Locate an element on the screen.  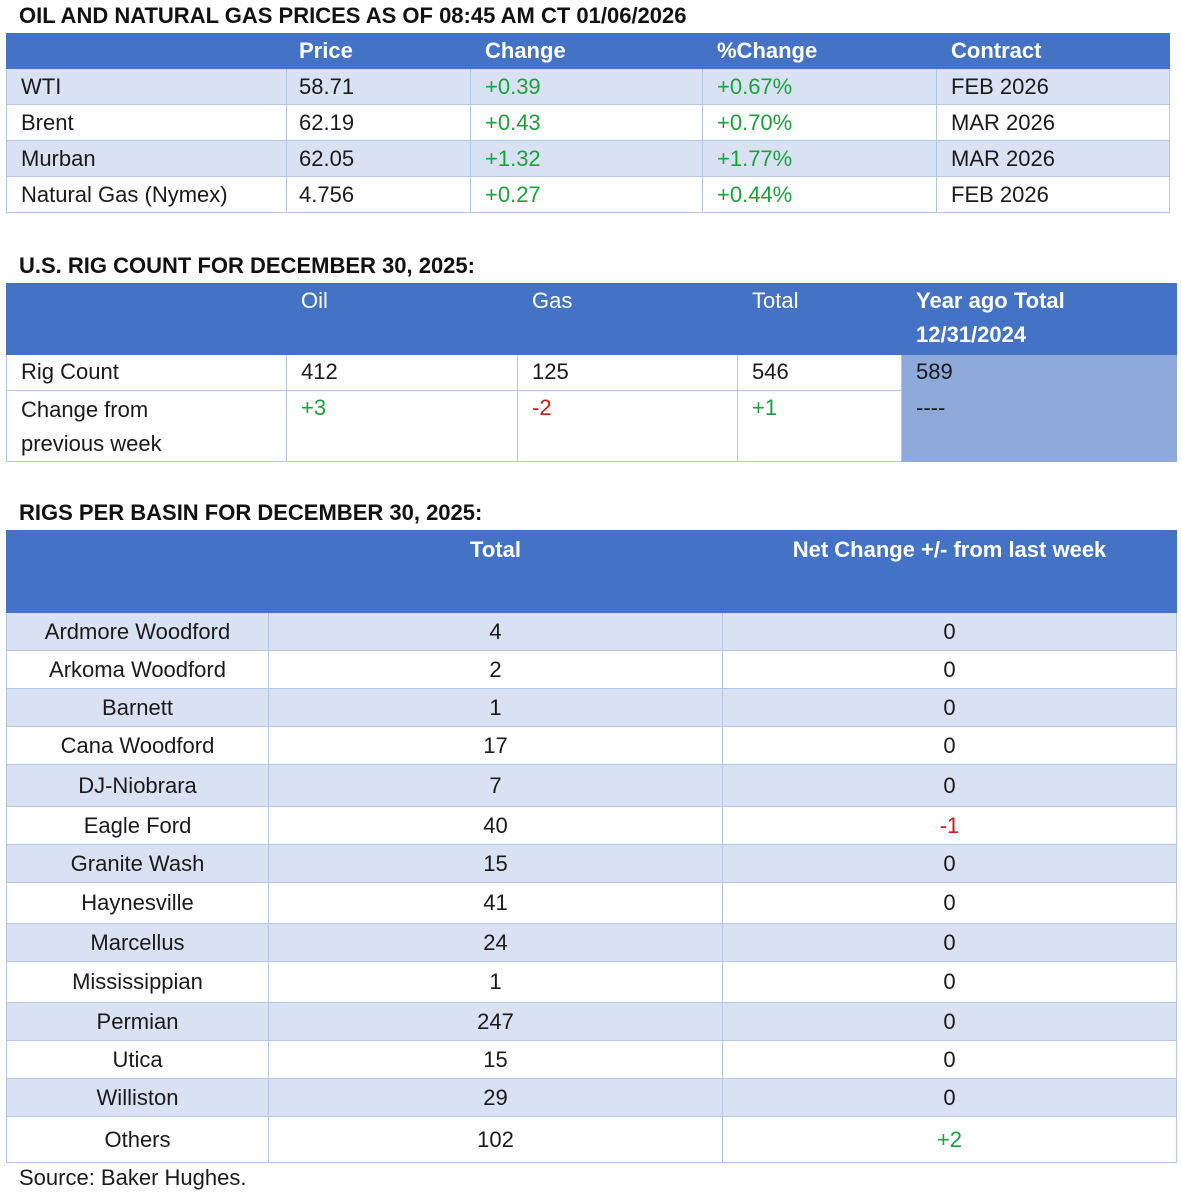
table-row: Marcellus 24 0 is located at coordinates (591, 942).